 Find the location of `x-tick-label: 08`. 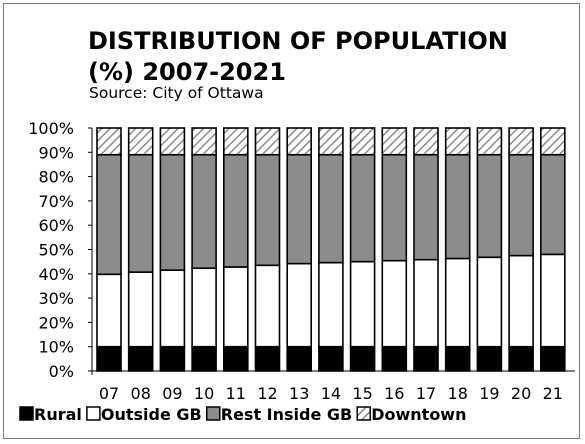

x-tick-label: 08 is located at coordinates (141, 393).